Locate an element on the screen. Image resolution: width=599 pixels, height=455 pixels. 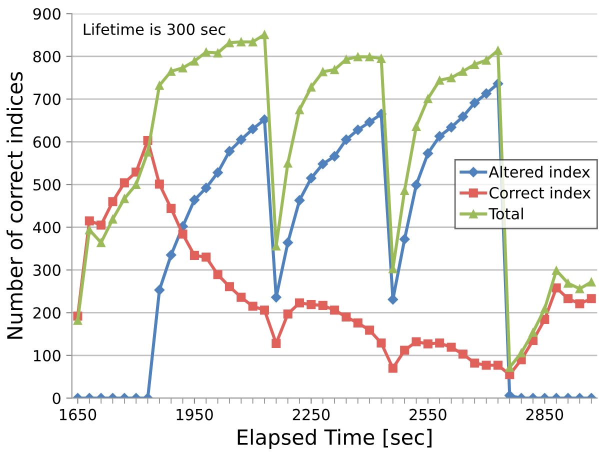
y-tick-label: 800 is located at coordinates (46, 56).